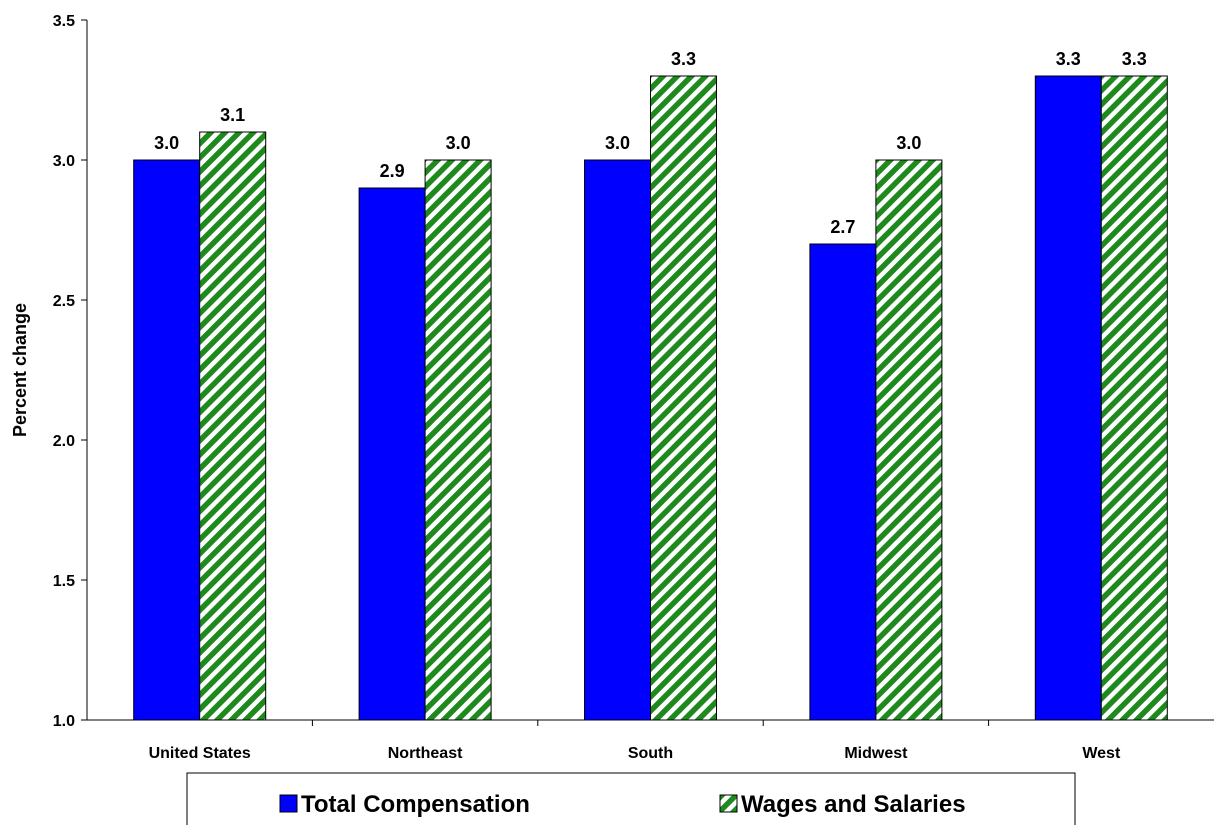  Describe the element at coordinates (64, 581) in the screenshot. I see `y-tick-label: 1.5` at that location.